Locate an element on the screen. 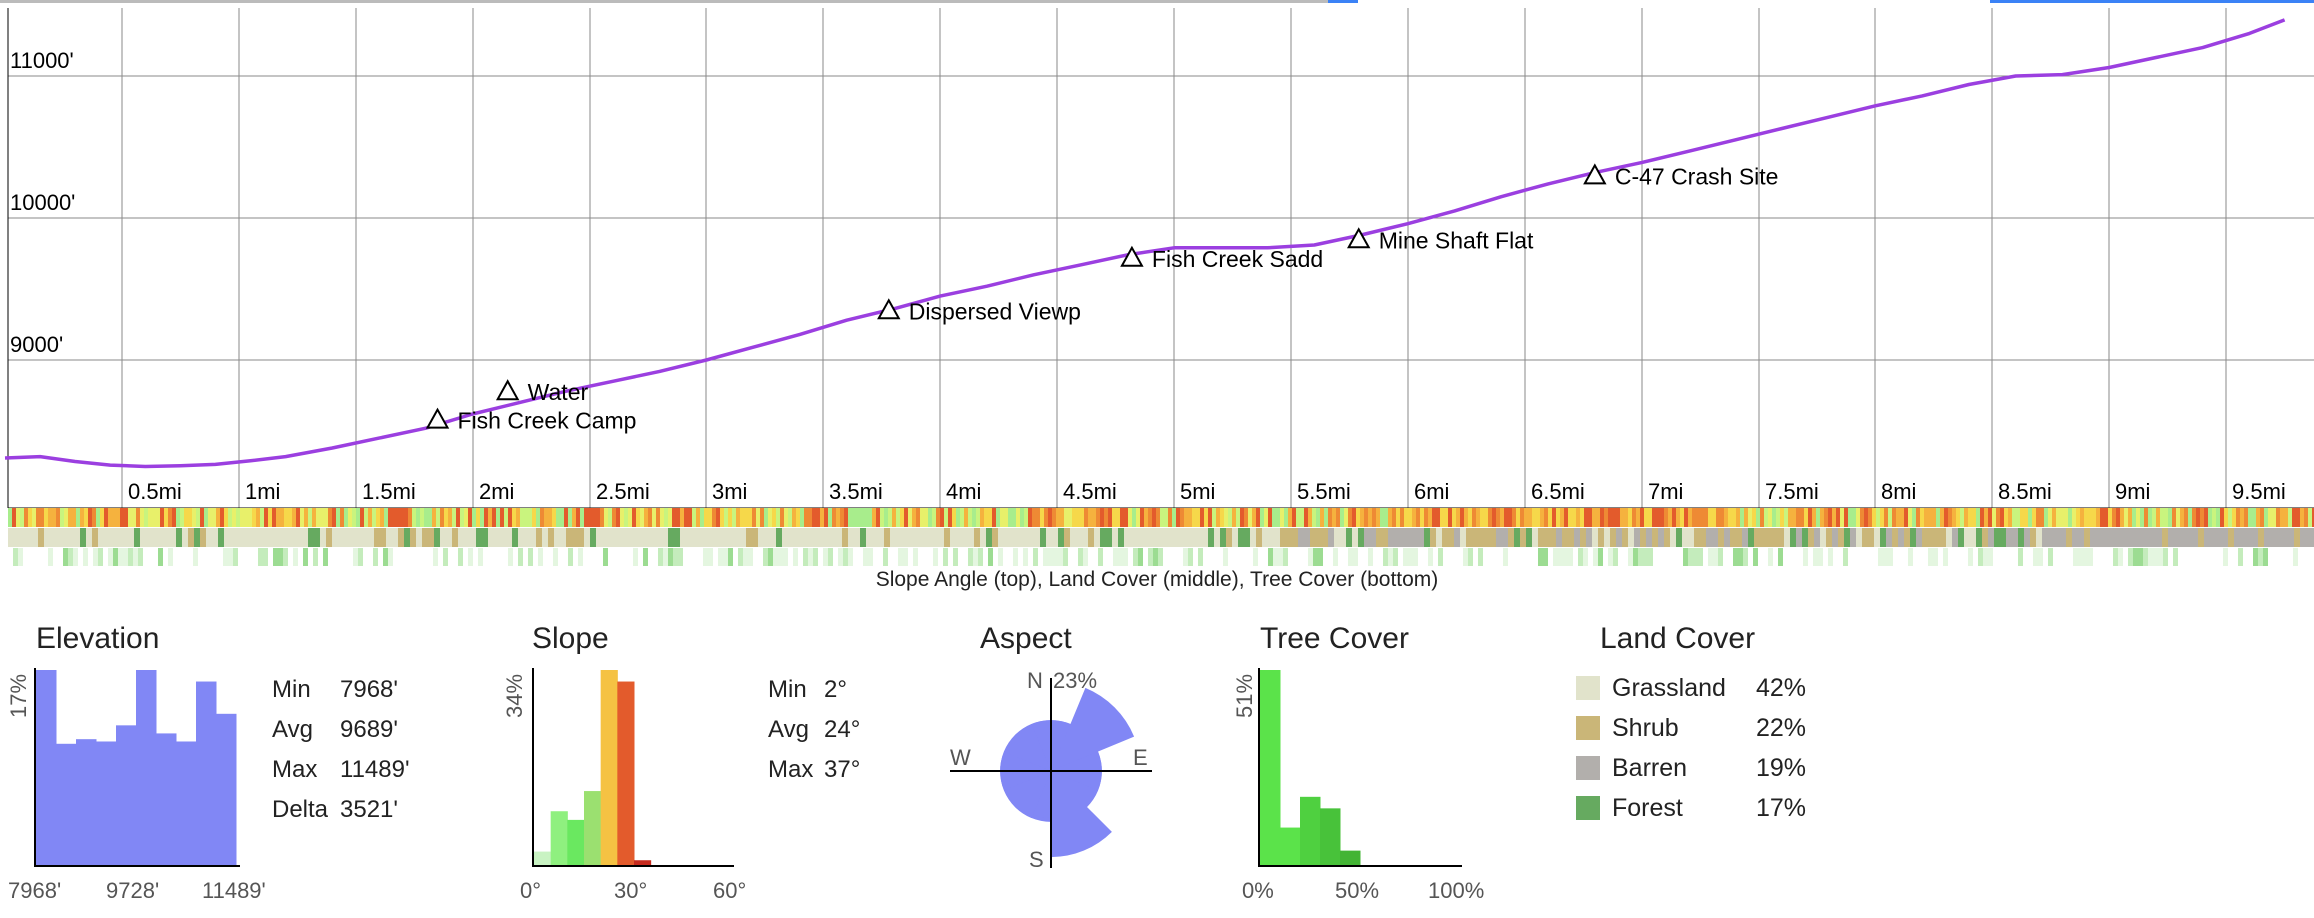 The image size is (2314, 918). legend-label: Shrub is located at coordinates (1645, 728).